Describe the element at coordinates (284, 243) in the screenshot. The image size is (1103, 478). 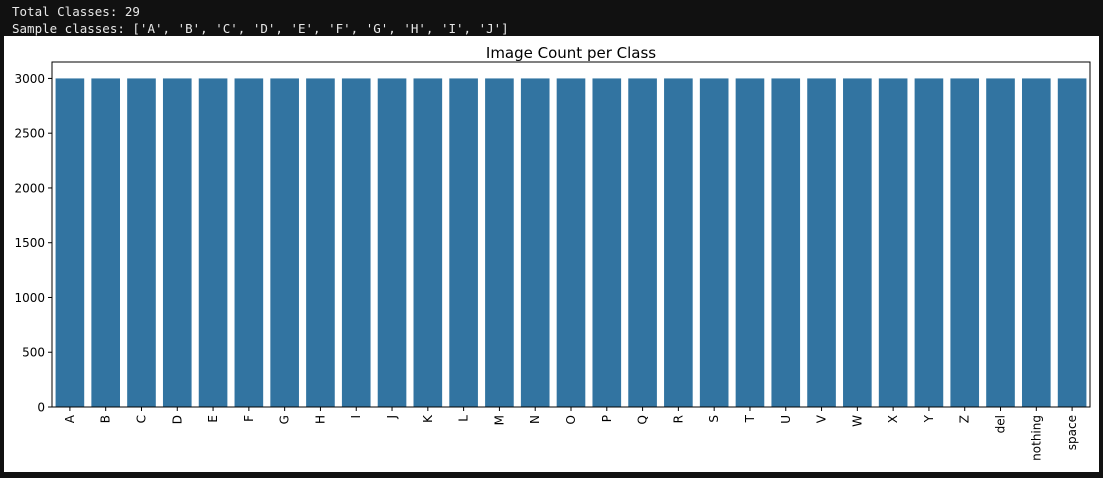
I see `bar-G` at that location.